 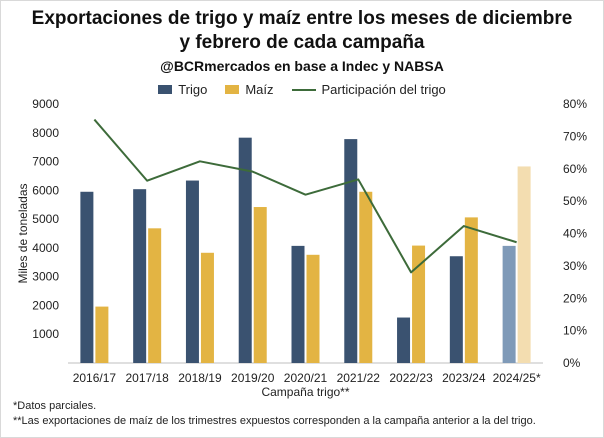 What do you see at coordinates (45, 277) in the screenshot?
I see `y-tick-label: 3000` at bounding box center [45, 277].